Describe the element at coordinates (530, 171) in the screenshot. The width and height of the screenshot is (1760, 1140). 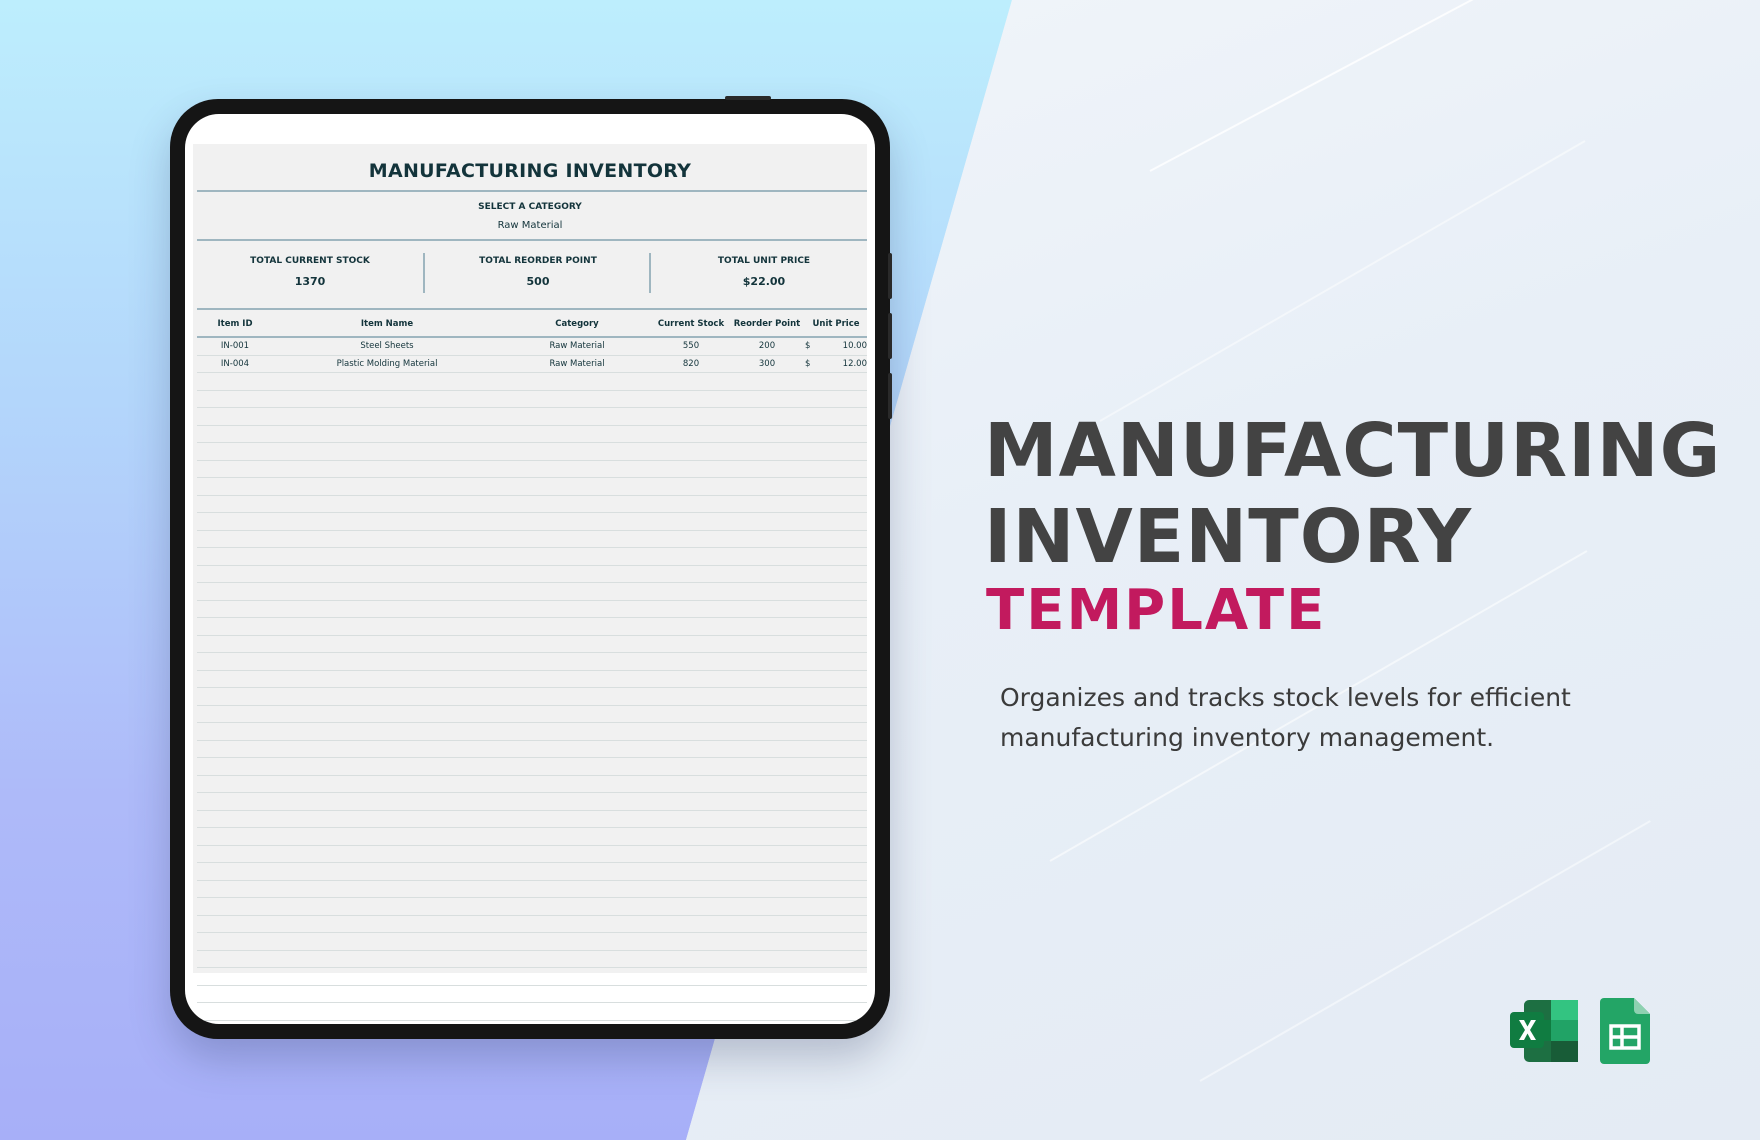
I see `sheet-title: MANUFACTURING INVENTORY` at that location.